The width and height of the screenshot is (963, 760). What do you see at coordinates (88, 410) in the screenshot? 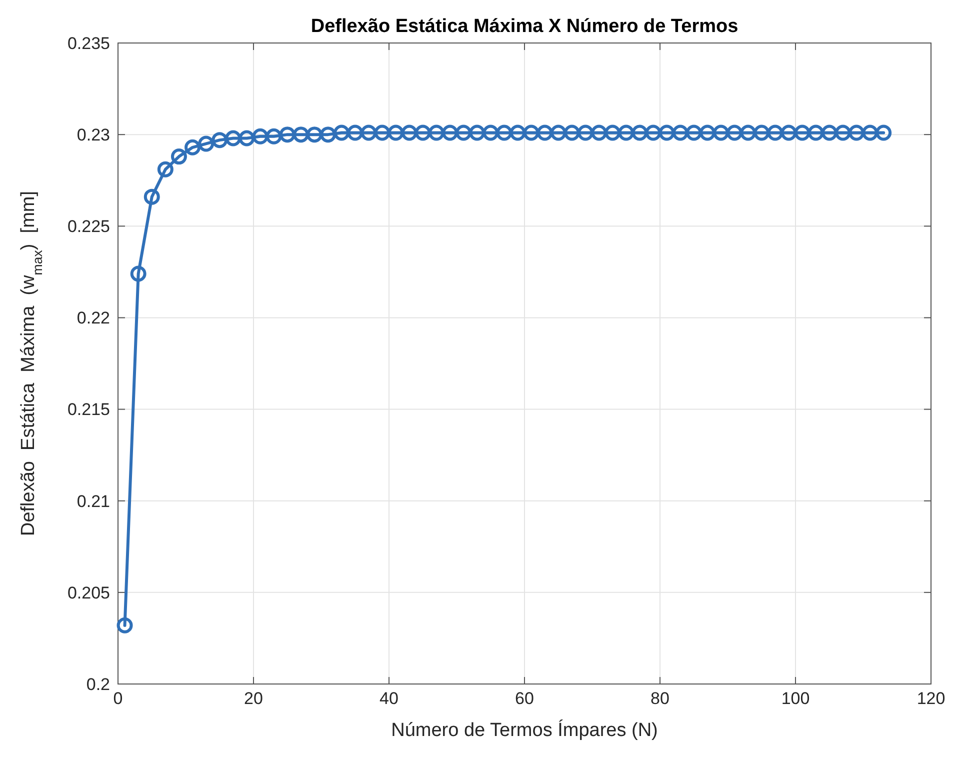
I see `y-tick-label: 0.215` at bounding box center [88, 410].